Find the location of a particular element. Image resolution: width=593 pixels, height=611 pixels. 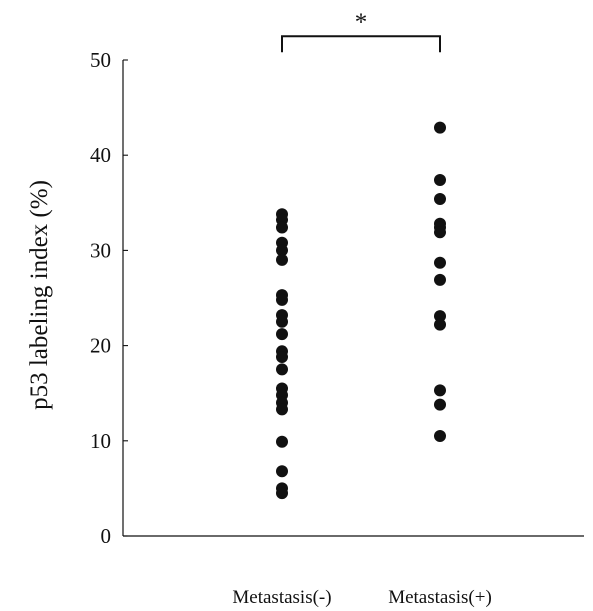

y-tick-label: 30 is located at coordinates (100, 250).